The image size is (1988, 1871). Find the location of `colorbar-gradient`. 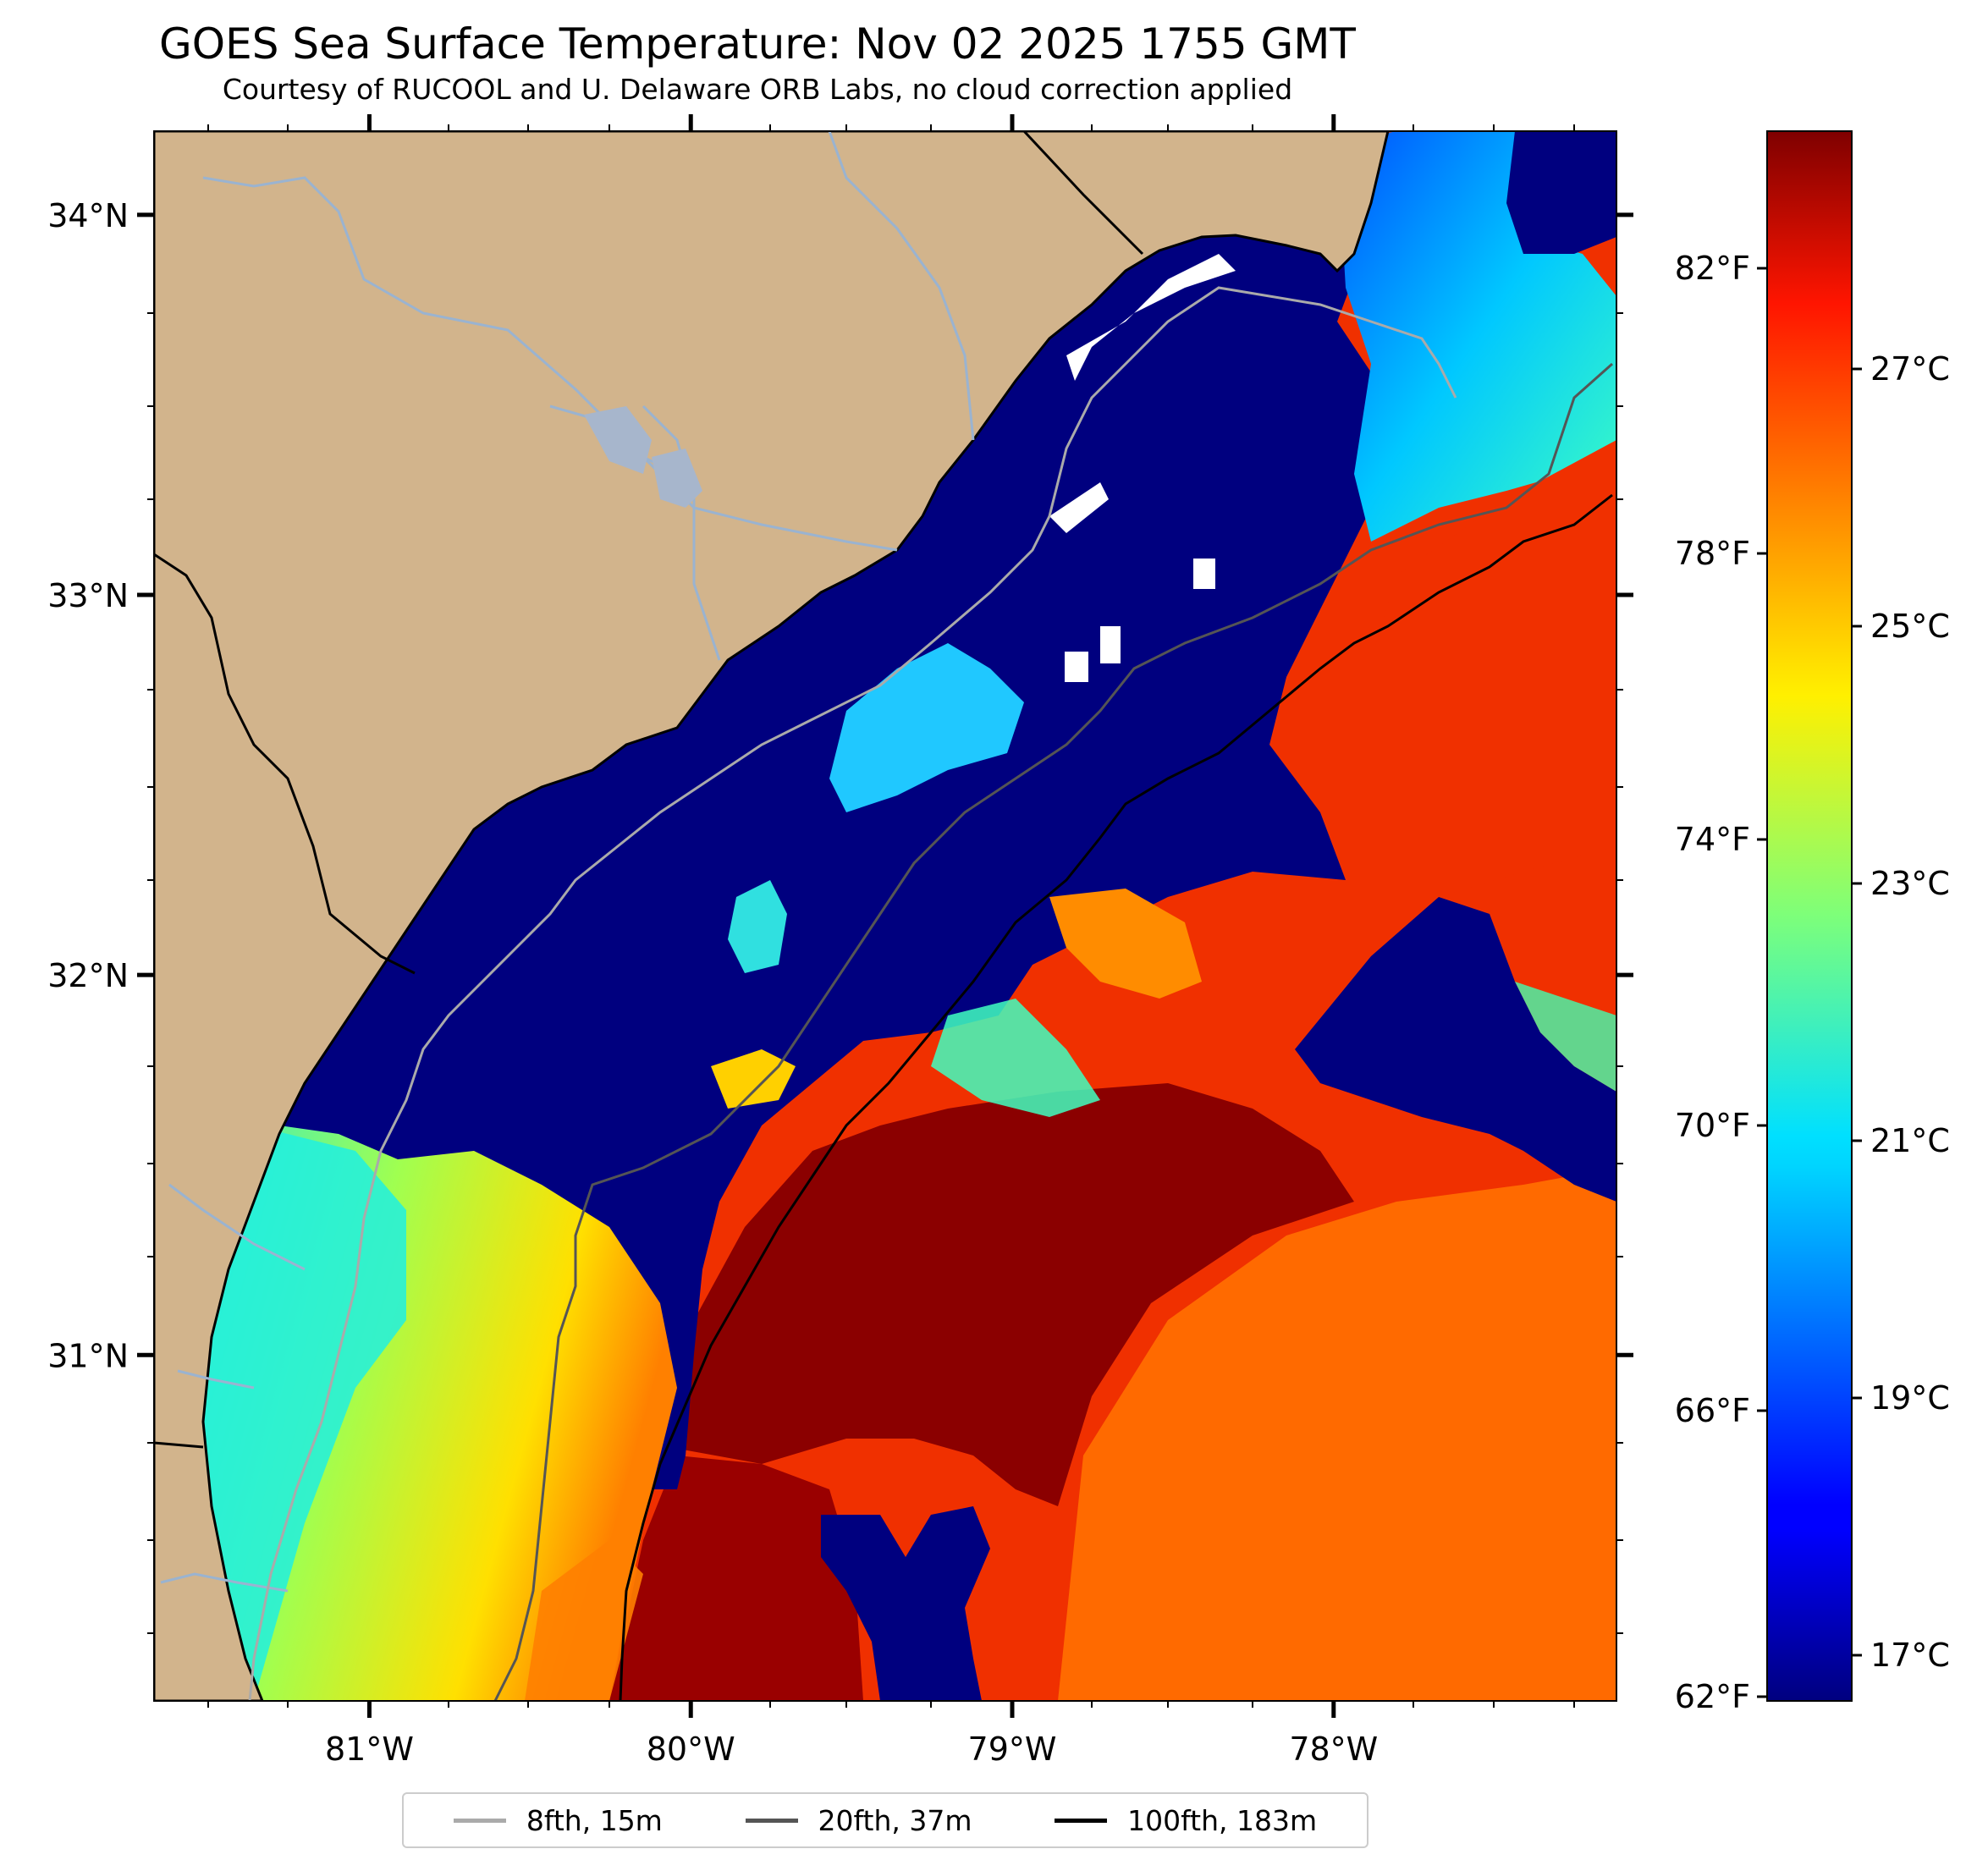

colorbar-gradient is located at coordinates (1809, 916).